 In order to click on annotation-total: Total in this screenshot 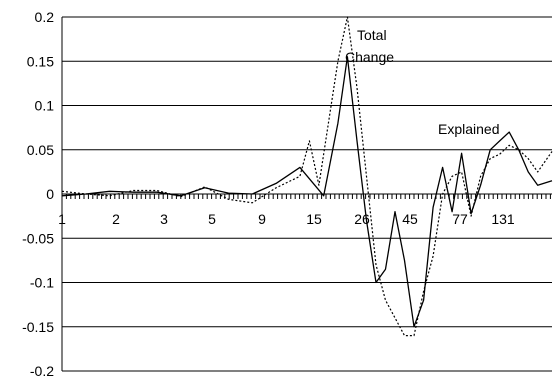, I will do `click(372, 35)`.